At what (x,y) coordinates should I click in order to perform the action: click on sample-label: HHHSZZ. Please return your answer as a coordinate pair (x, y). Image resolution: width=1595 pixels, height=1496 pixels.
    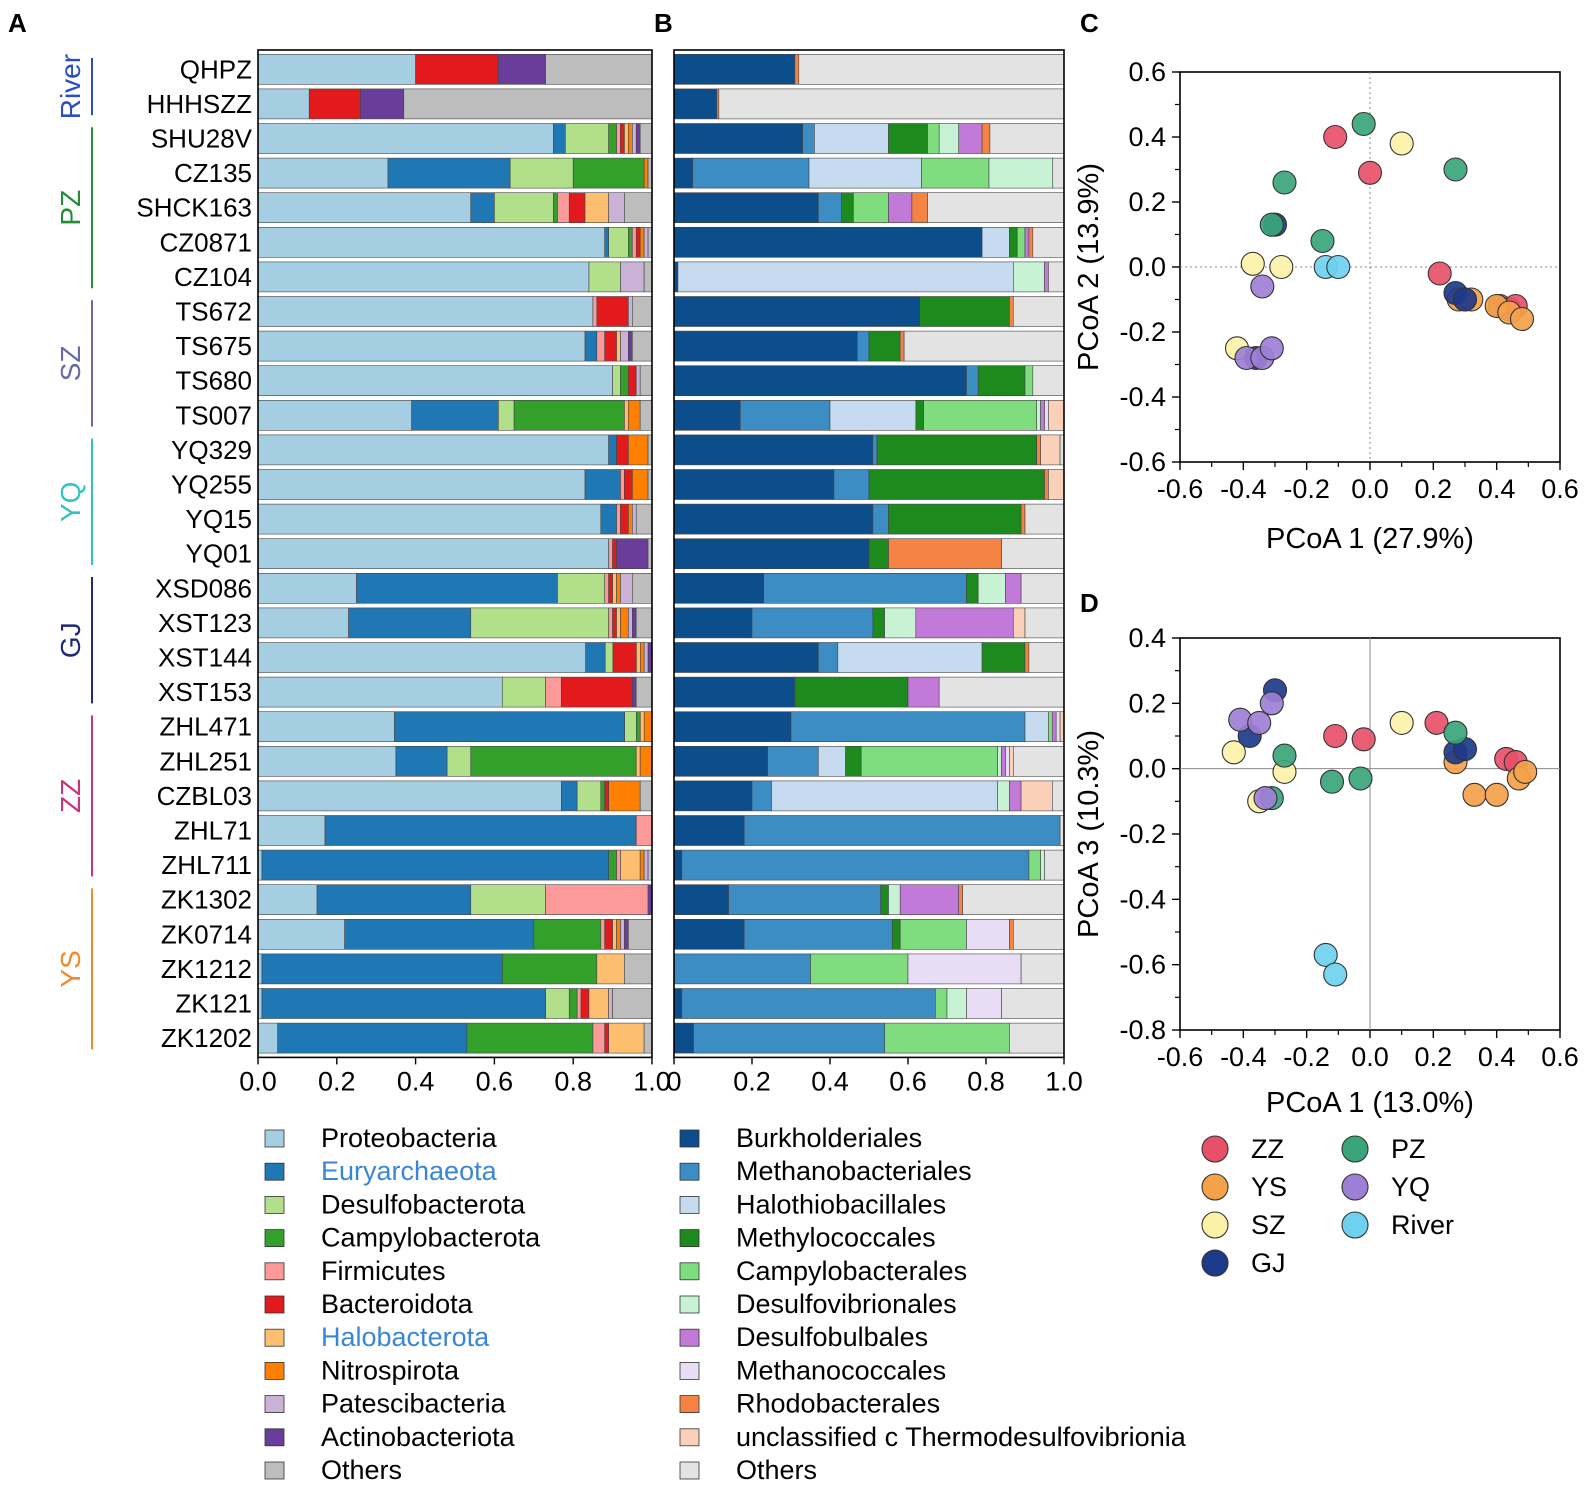
    Looking at the image, I should click on (200, 104).